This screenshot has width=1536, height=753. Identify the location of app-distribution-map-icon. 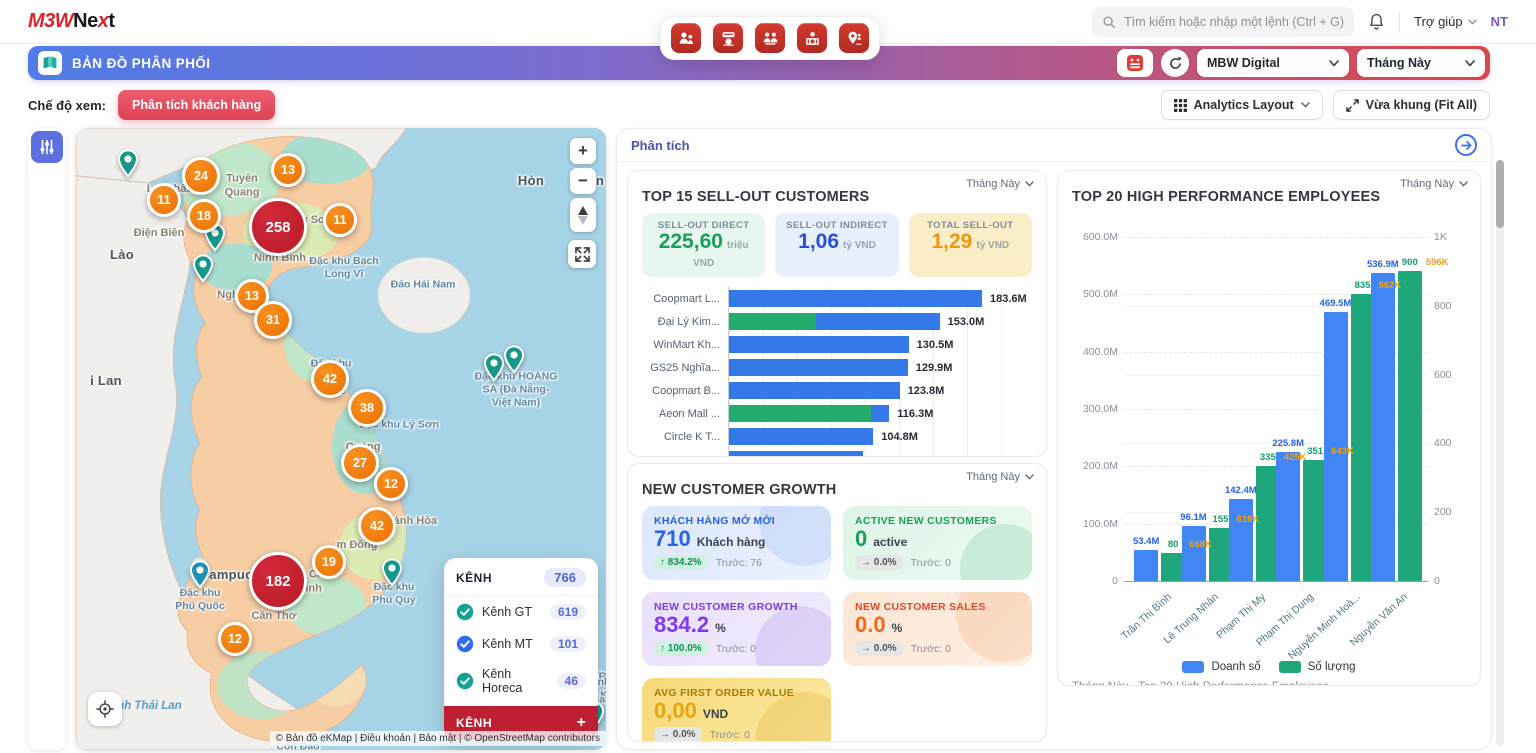
(854, 38).